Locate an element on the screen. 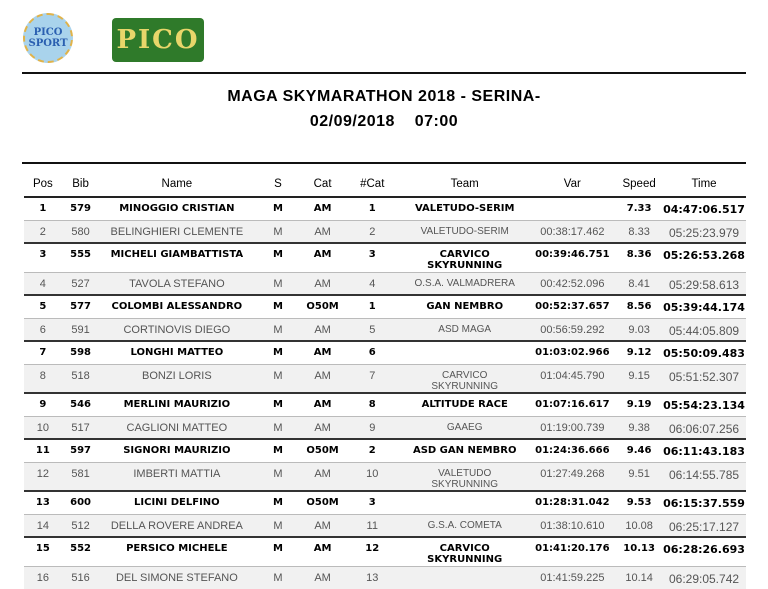 The width and height of the screenshot is (768, 589). cell-bib: 577 is located at coordinates (81, 306).